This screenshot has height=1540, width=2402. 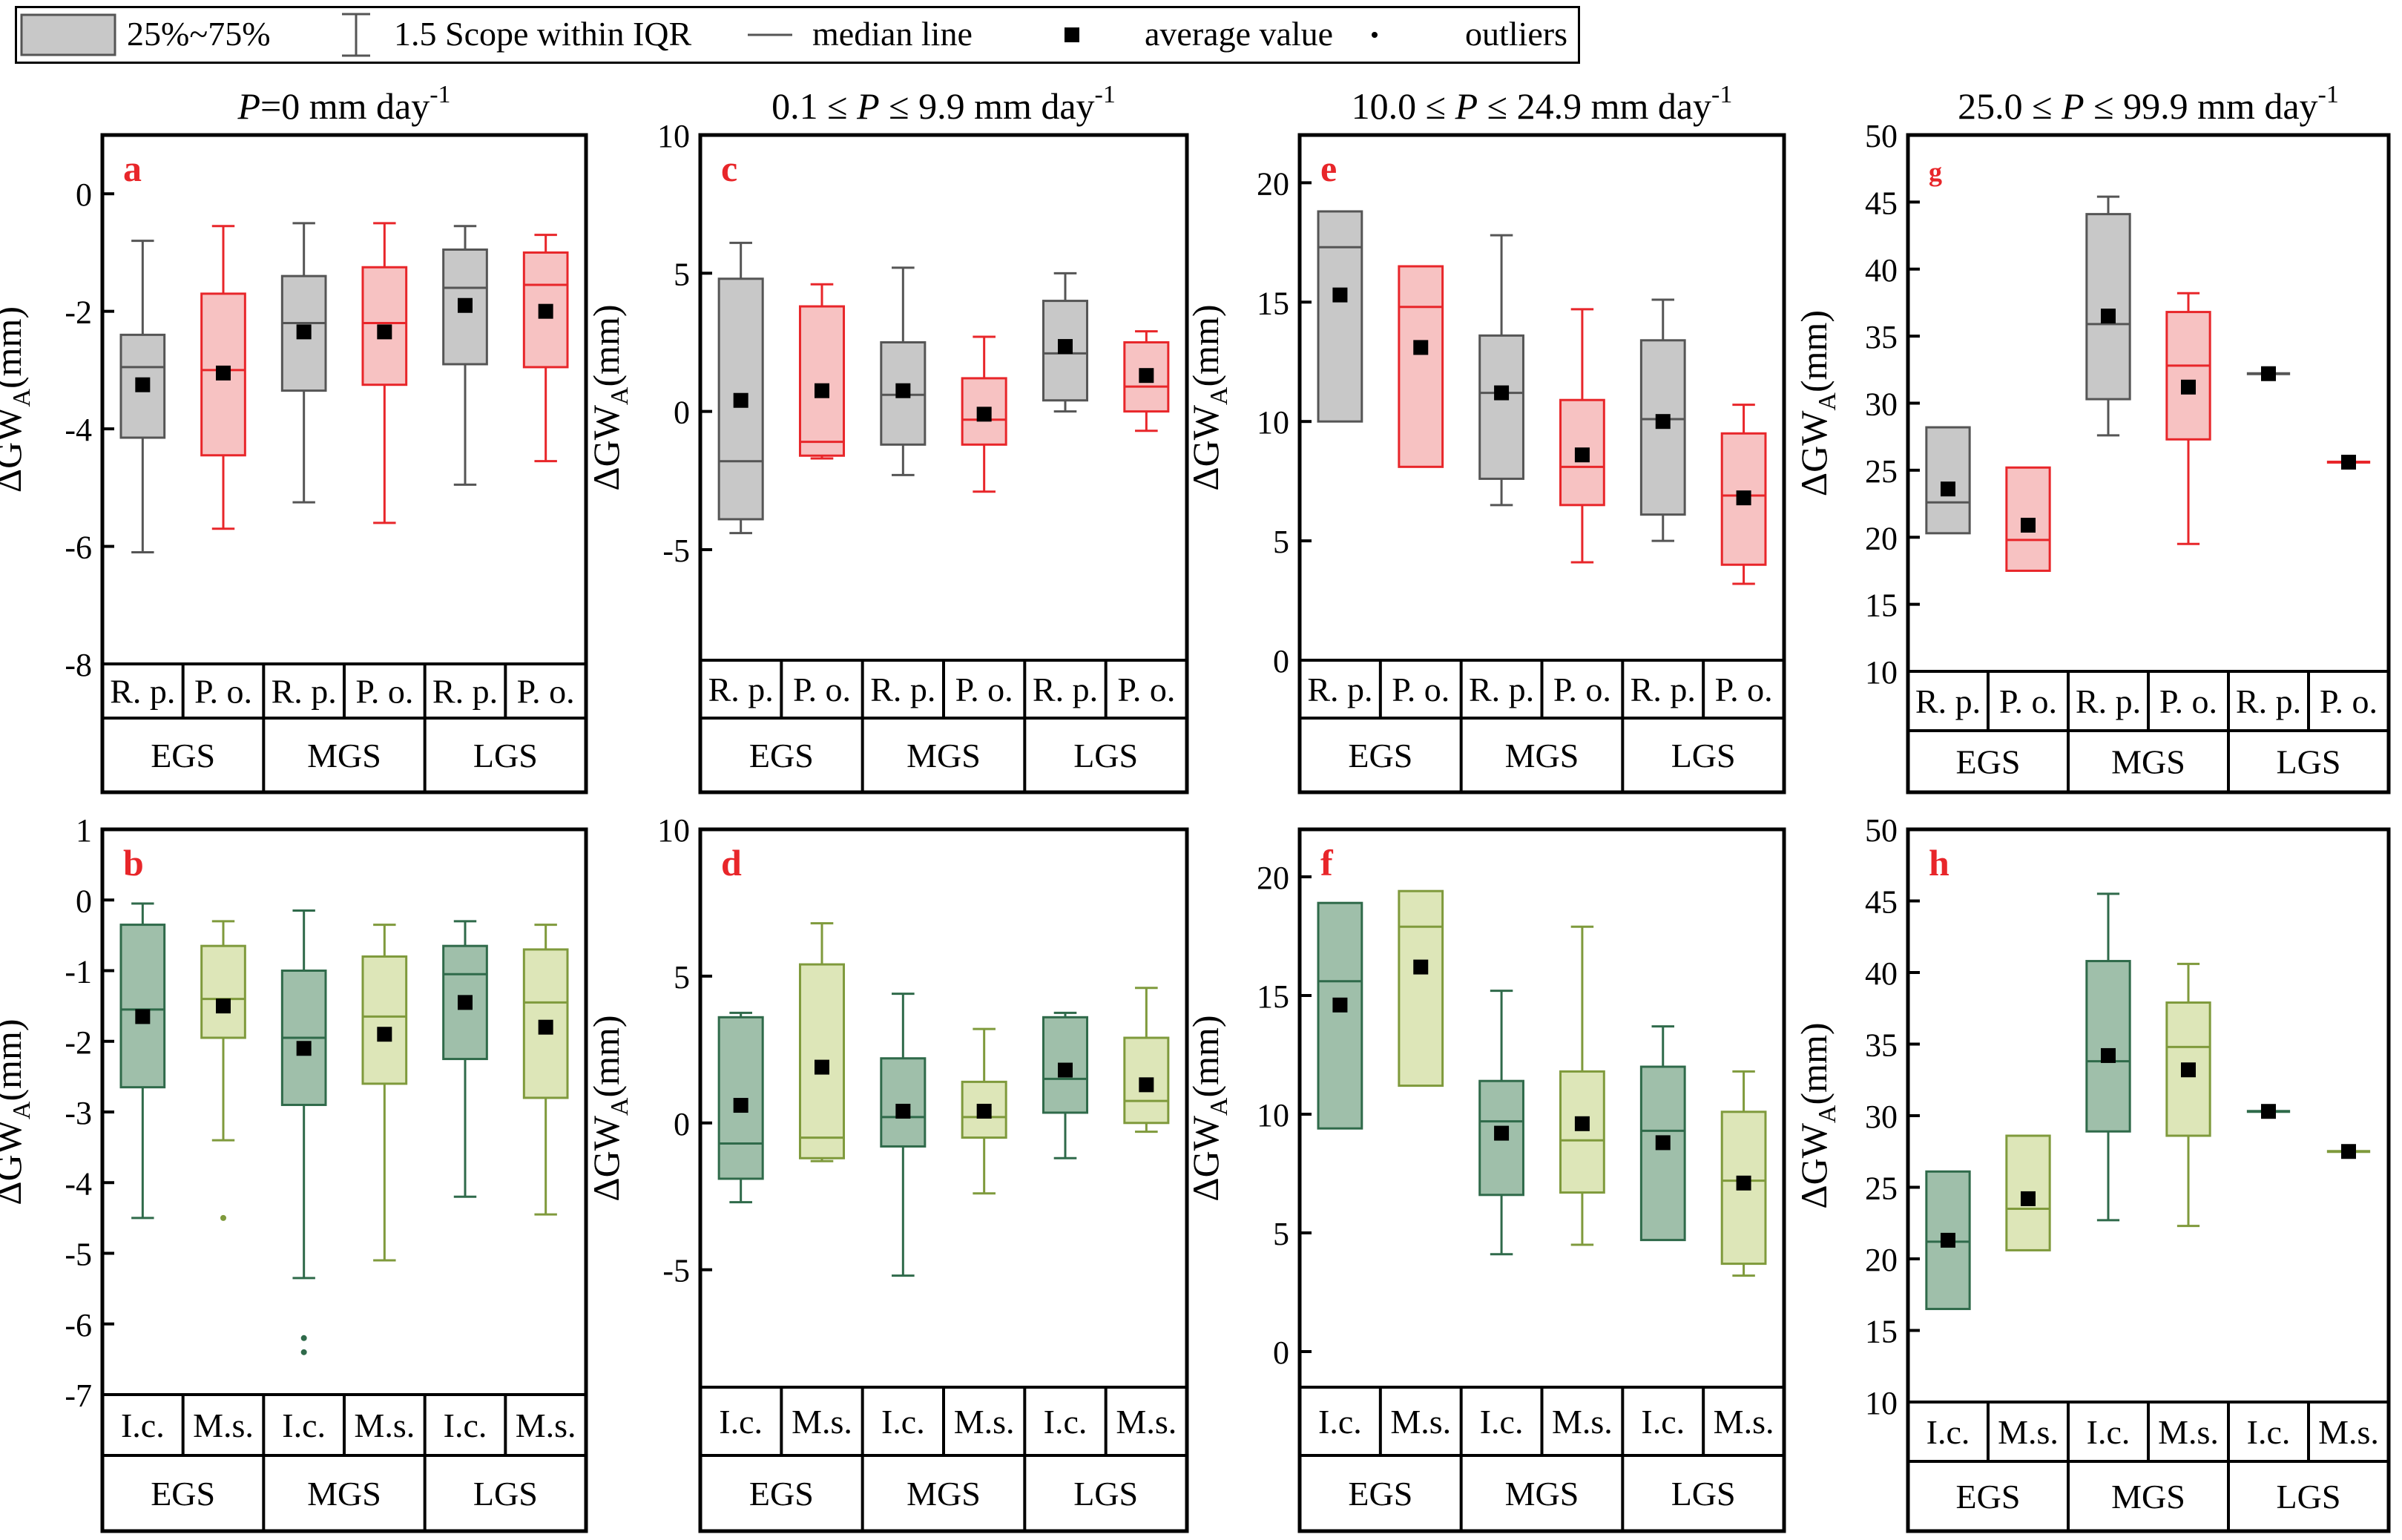 What do you see at coordinates (1939, 862) in the screenshot?
I see `panel-label: h` at bounding box center [1939, 862].